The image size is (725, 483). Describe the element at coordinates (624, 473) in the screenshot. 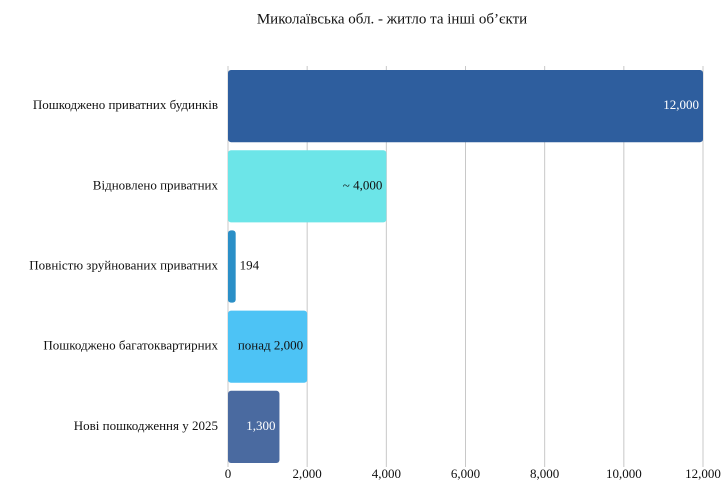

I see `x-tick-label: 10,000` at that location.